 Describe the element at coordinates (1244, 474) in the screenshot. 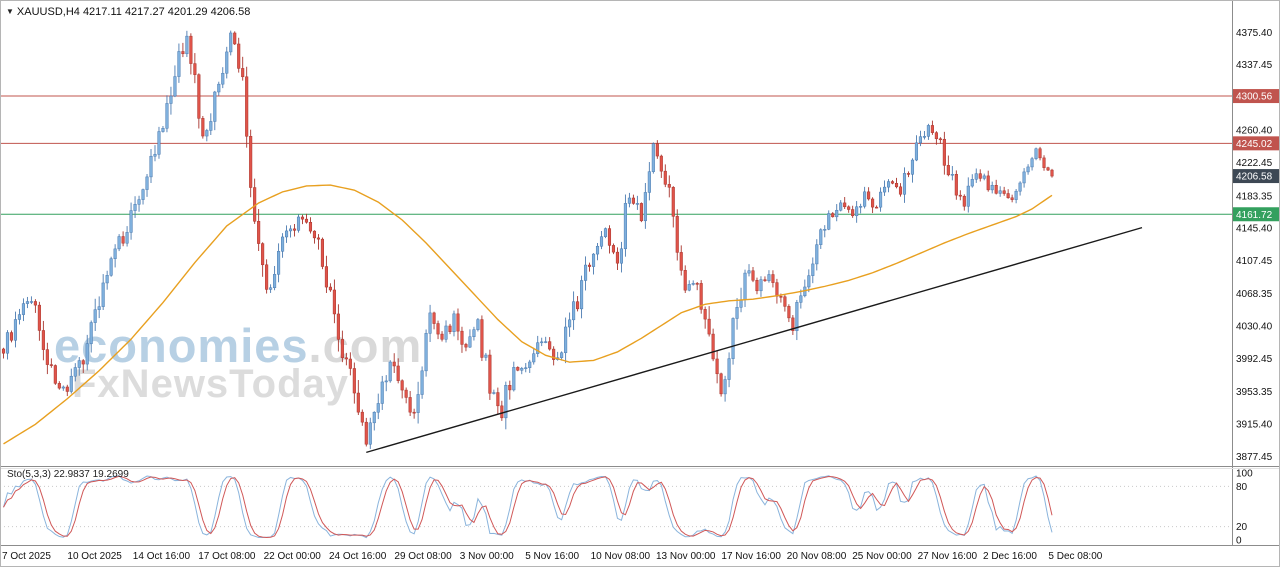

I see `stoch-axis-label: 100` at that location.